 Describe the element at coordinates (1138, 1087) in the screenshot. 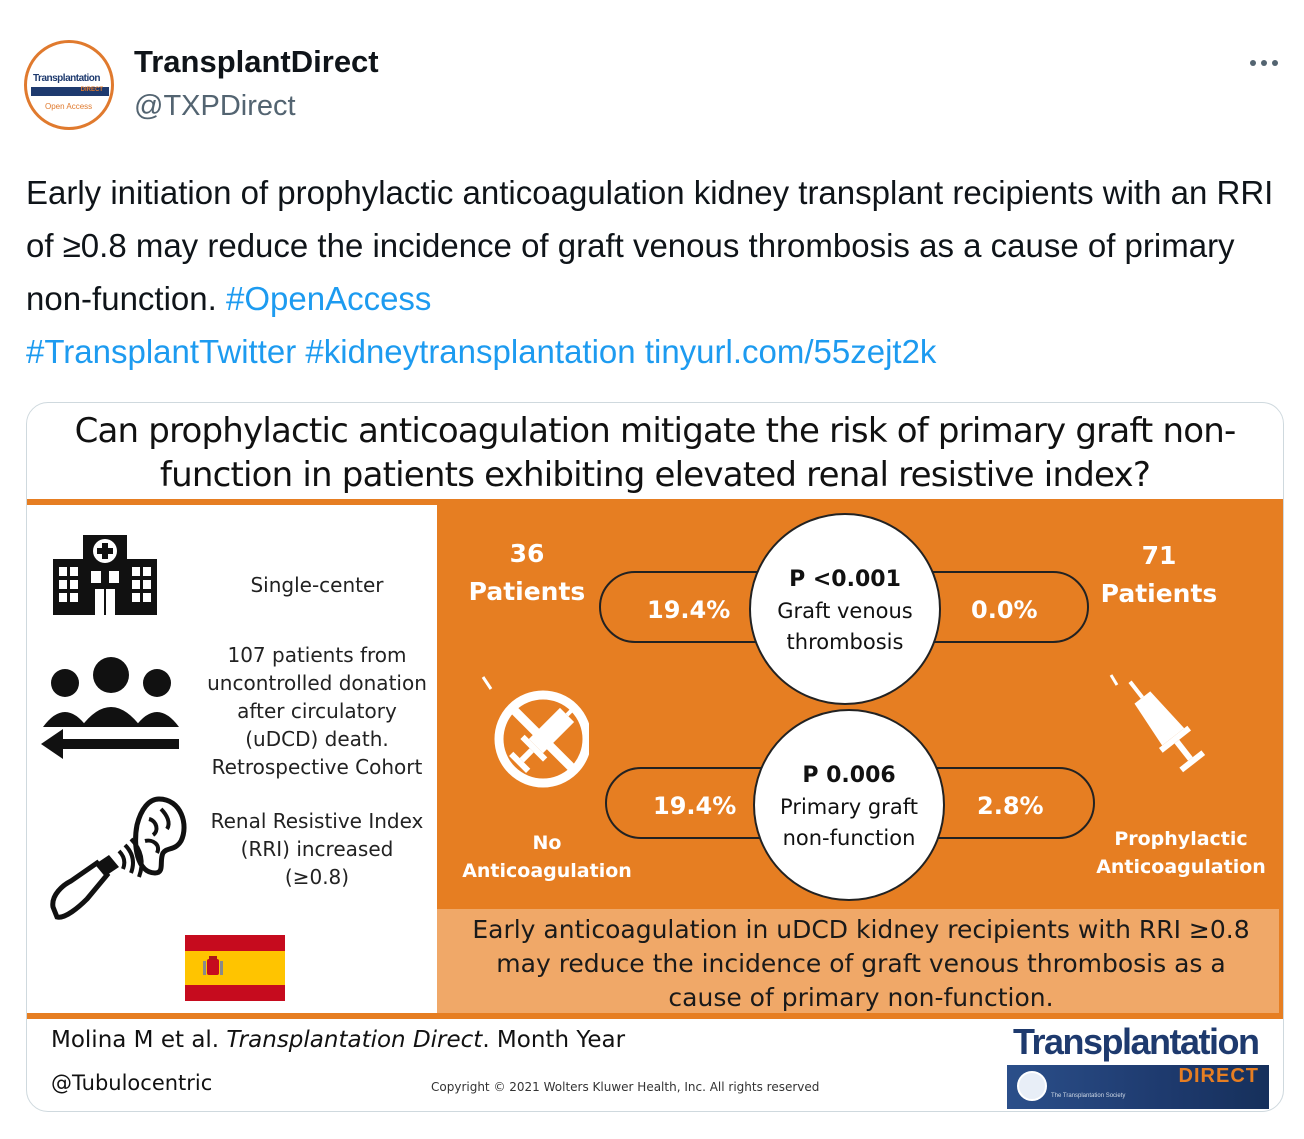

I see `logo-band: DIRECT The Transplantation Society` at that location.